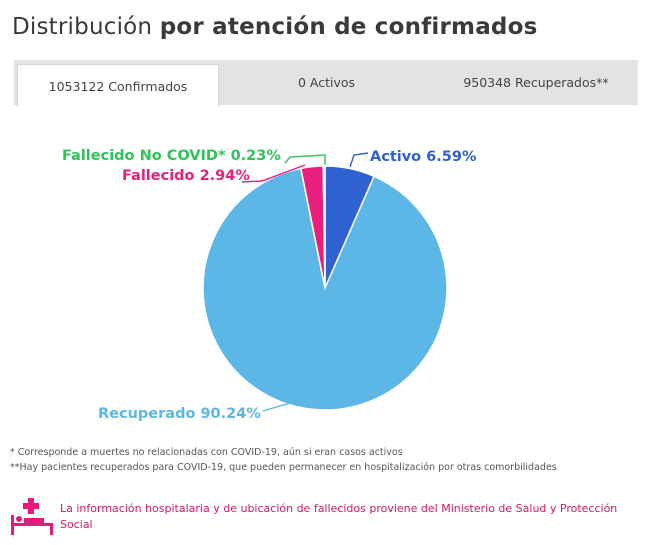 The image size is (649, 545). What do you see at coordinates (359, 160) in the screenshot?
I see `leader-activo` at bounding box center [359, 160].